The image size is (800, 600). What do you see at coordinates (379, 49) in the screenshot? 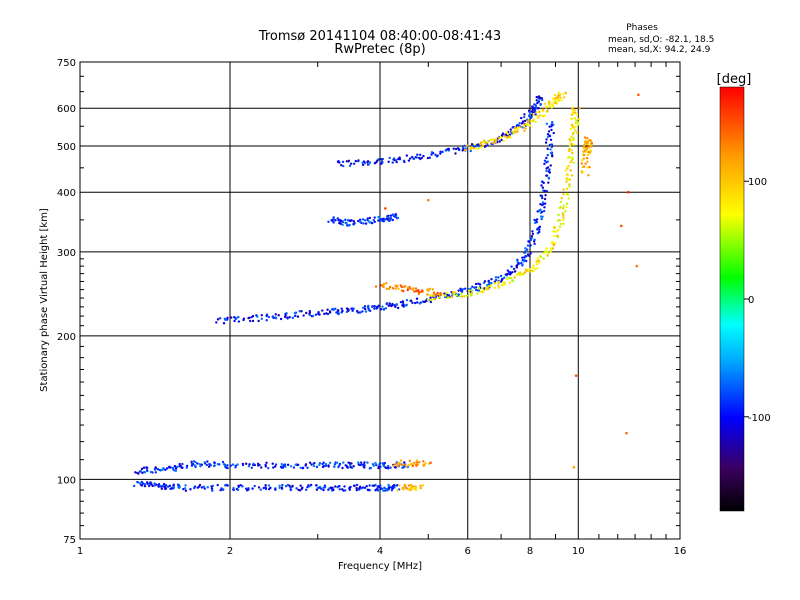
I see `chart-title-line2: RwPretec (8p)` at bounding box center [379, 49].